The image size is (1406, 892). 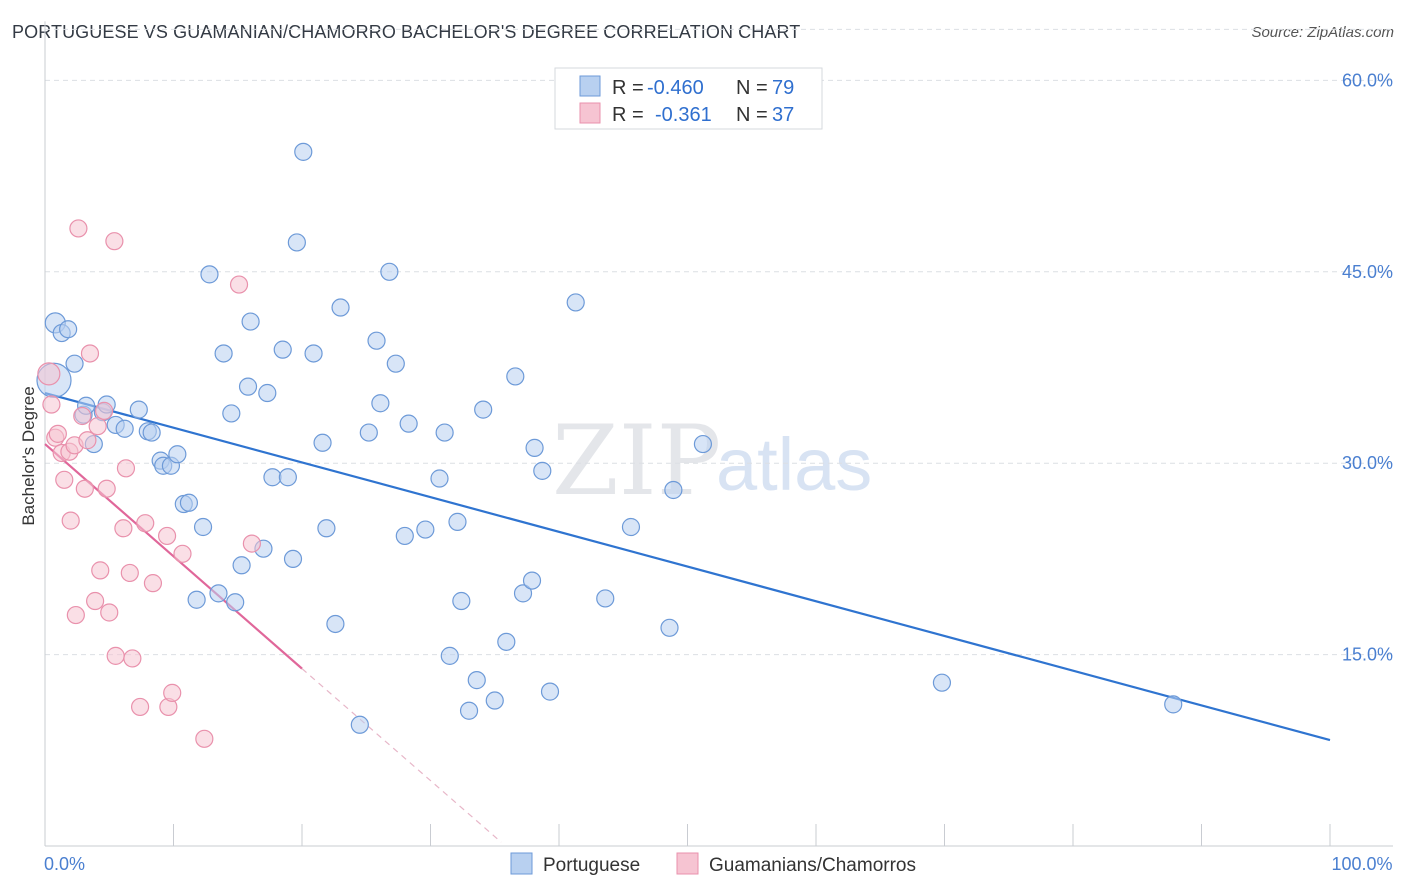 What do you see at coordinates (590, 113) in the screenshot?
I see `legend-swatch-guamanian` at bounding box center [590, 113].